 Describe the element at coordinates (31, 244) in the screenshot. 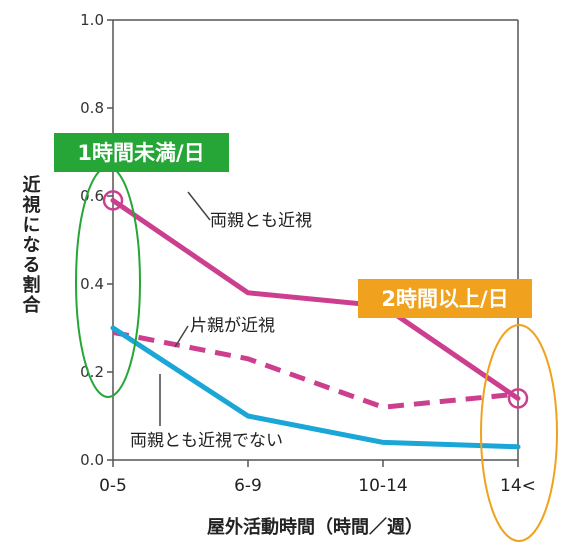

I see `y-axis-title: 近視になる割合` at that location.